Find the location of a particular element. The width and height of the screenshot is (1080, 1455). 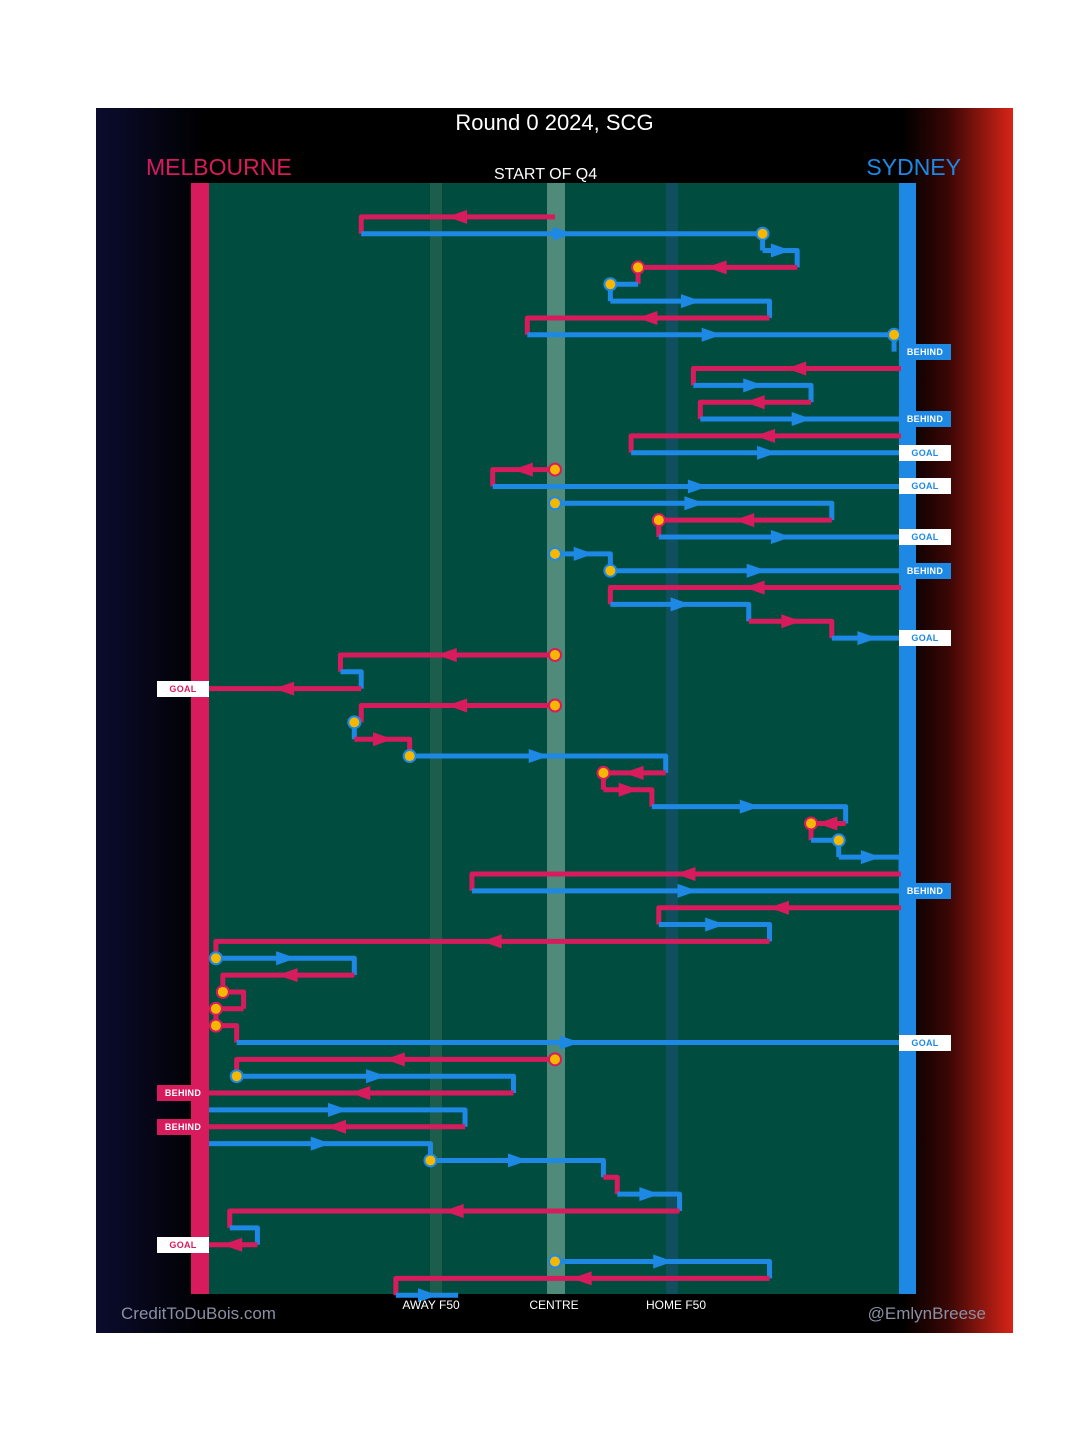

quarter-label: START OF Q4 is located at coordinates (546, 174).